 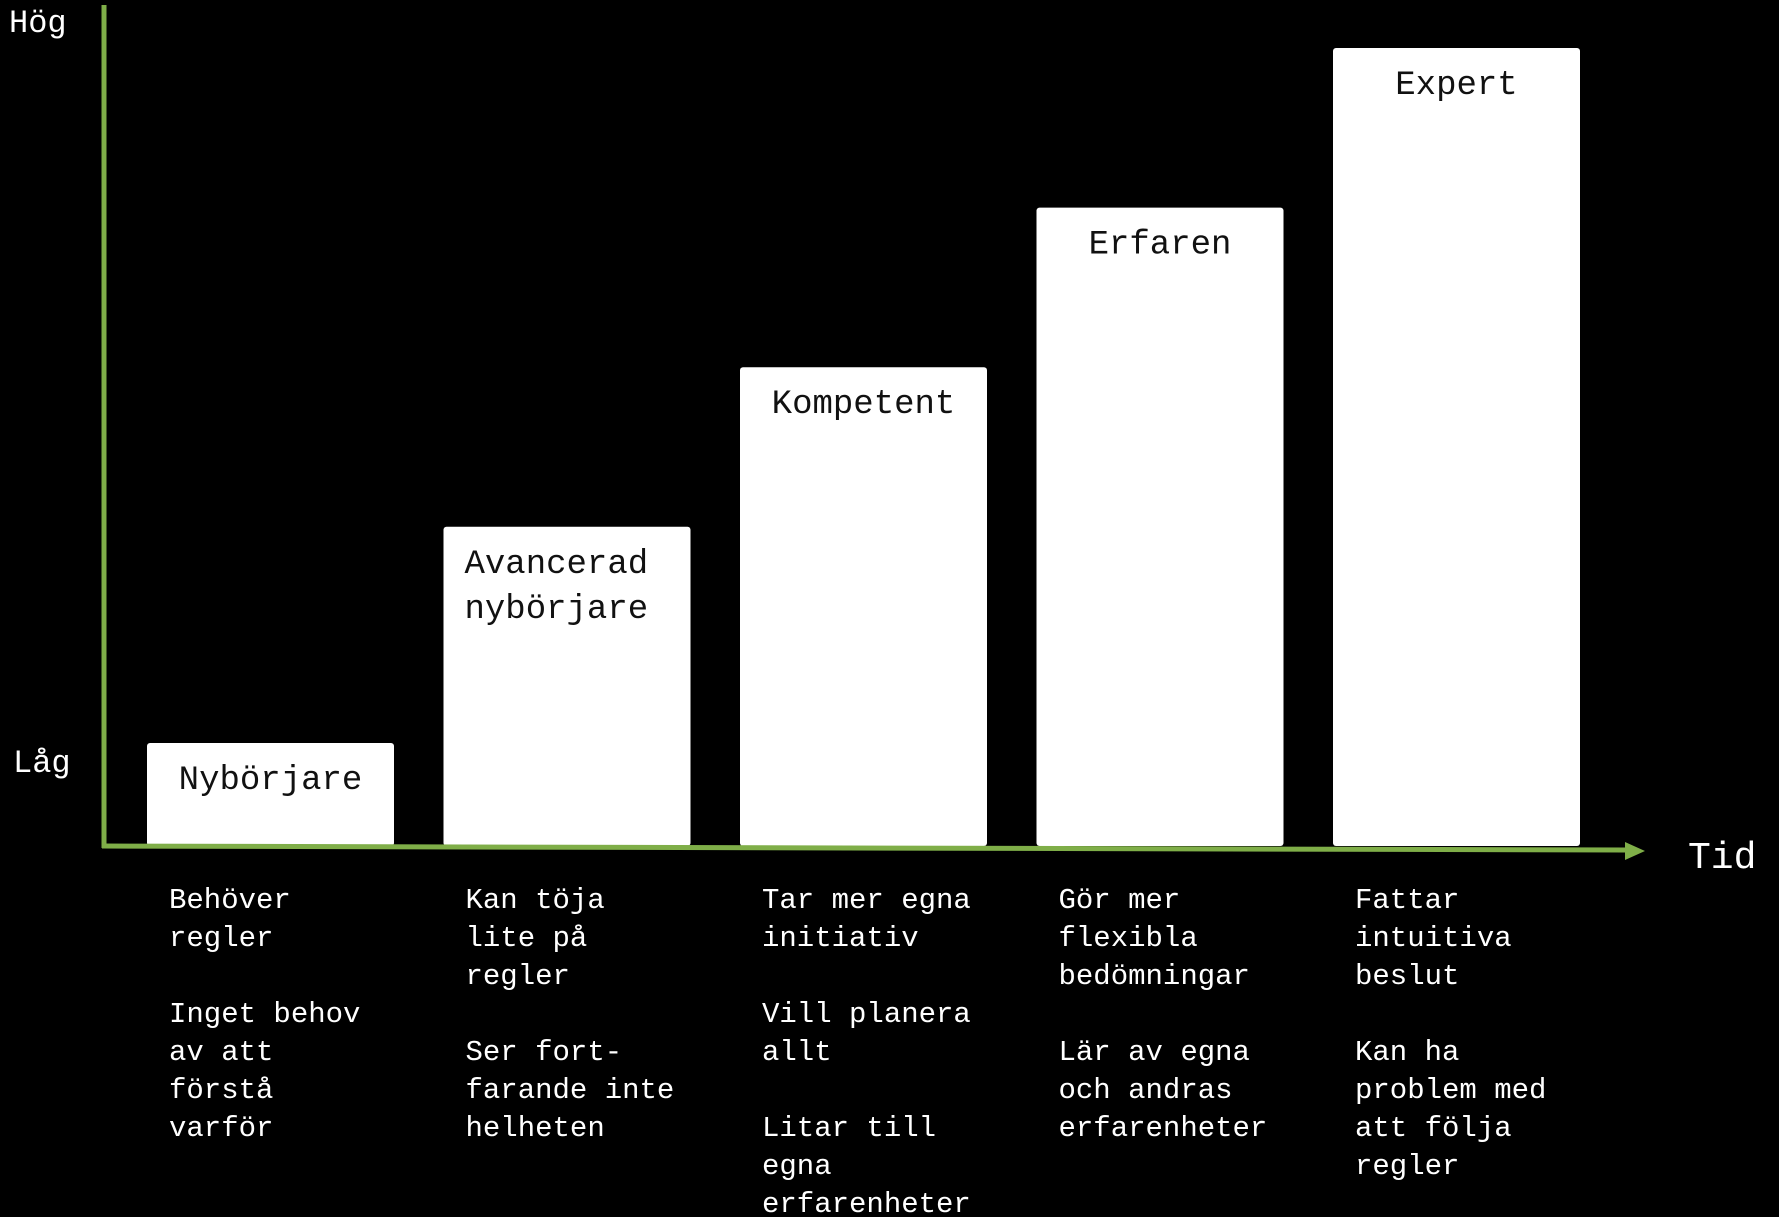 What do you see at coordinates (557, 610) in the screenshot?
I see `bar-label-2-line-2: nybörjare` at bounding box center [557, 610].